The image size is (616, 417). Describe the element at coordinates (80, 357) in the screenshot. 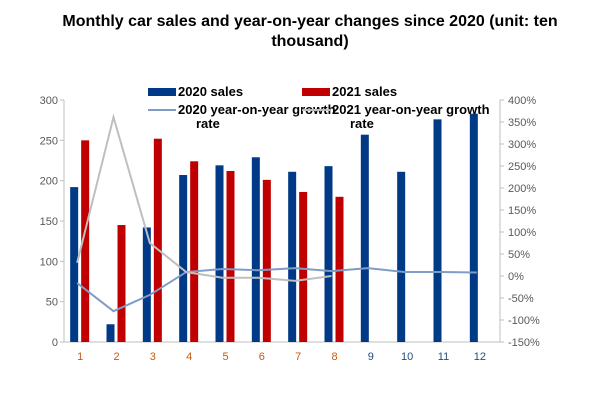

I see `x-tick-label: 1` at that location.